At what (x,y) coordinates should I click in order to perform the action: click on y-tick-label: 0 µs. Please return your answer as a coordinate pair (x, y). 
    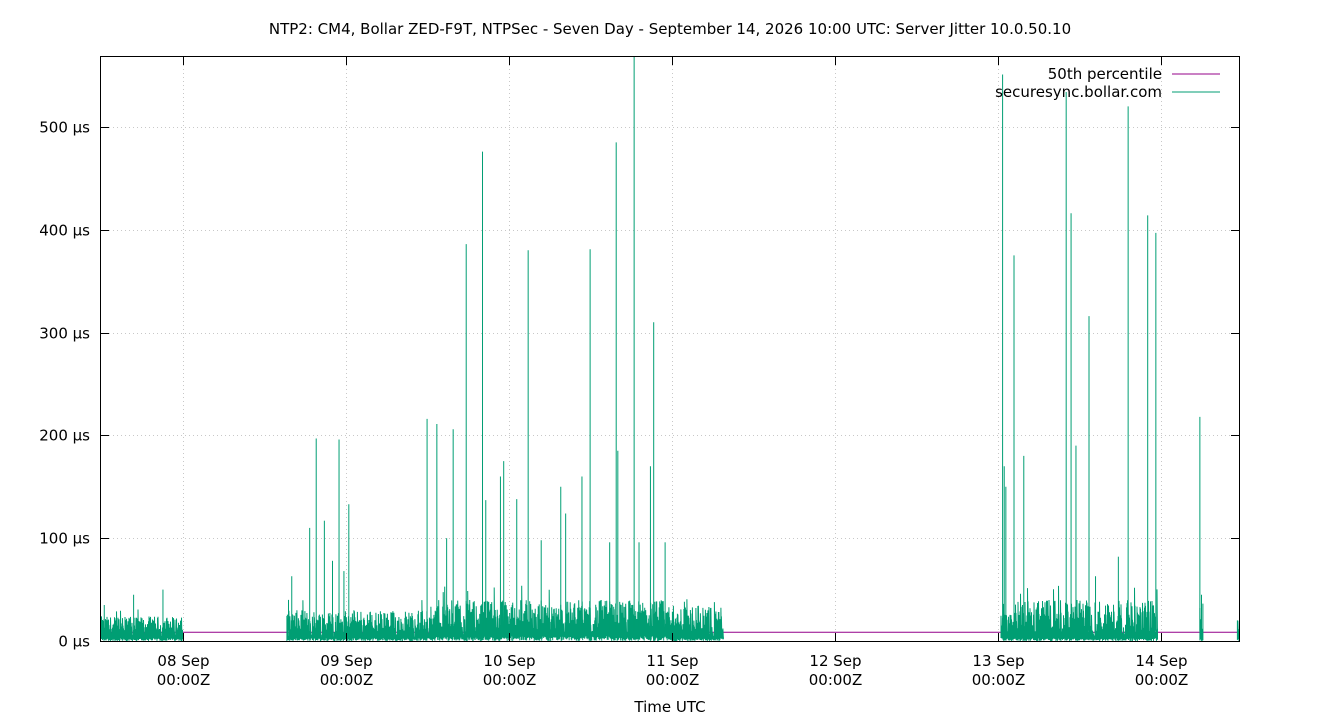
    Looking at the image, I should click on (74, 642).